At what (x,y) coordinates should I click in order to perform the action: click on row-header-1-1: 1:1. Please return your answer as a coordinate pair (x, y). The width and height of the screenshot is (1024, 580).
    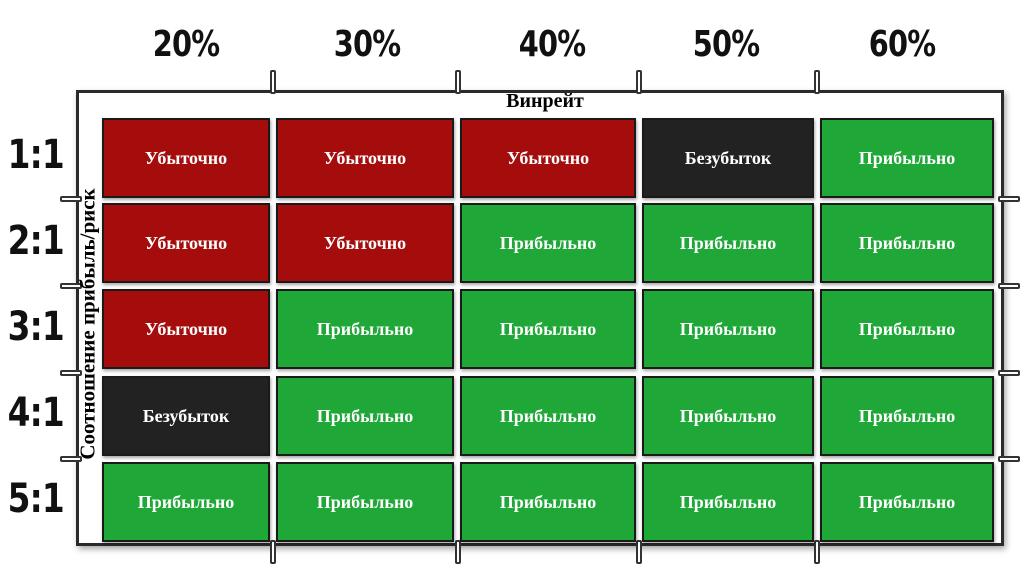
    Looking at the image, I should click on (36, 155).